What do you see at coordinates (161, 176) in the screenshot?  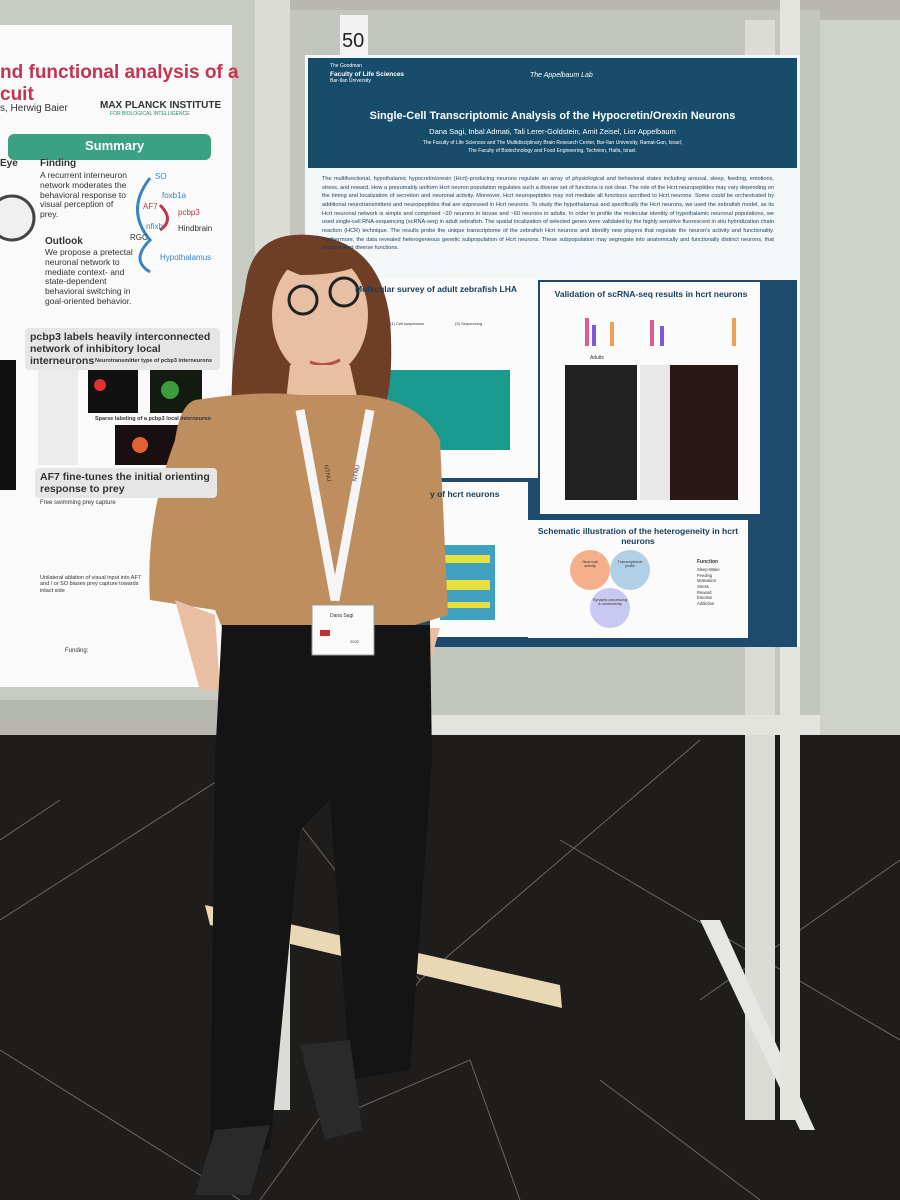 I see `diagram-label: SO` at bounding box center [161, 176].